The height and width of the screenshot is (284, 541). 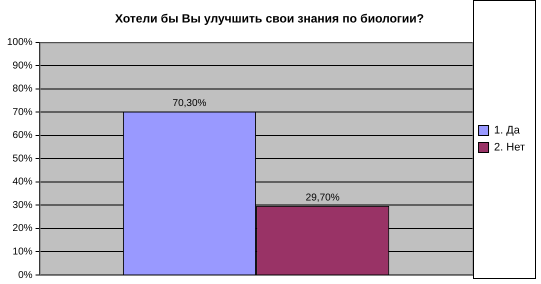 I want to click on y-tick-label: 70%, so click(x=22, y=112).